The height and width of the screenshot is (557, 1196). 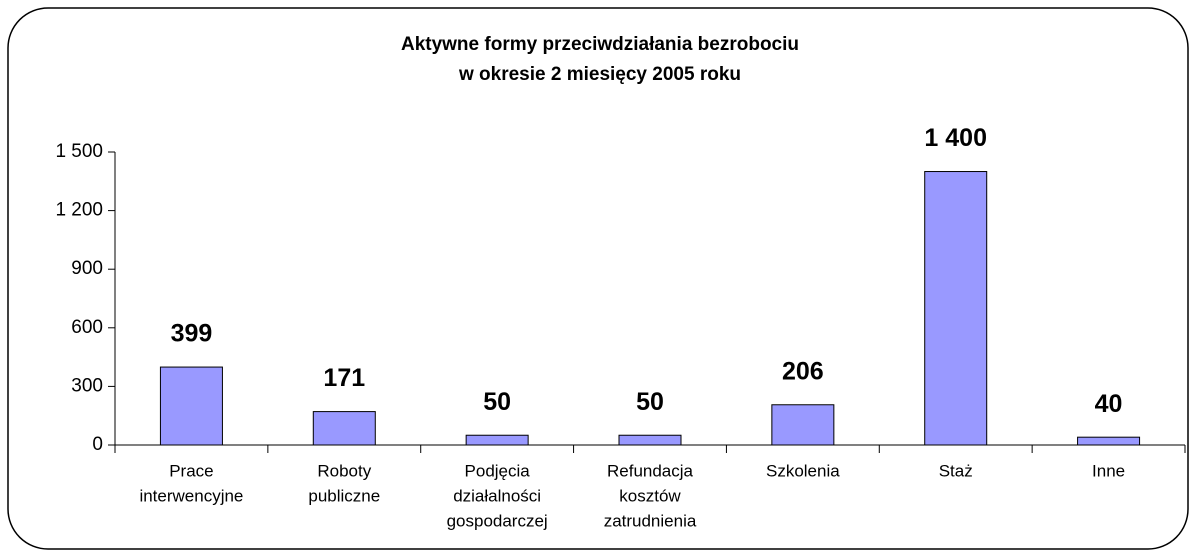 What do you see at coordinates (87, 385) in the screenshot?
I see `y-tick-label: 300` at bounding box center [87, 385].